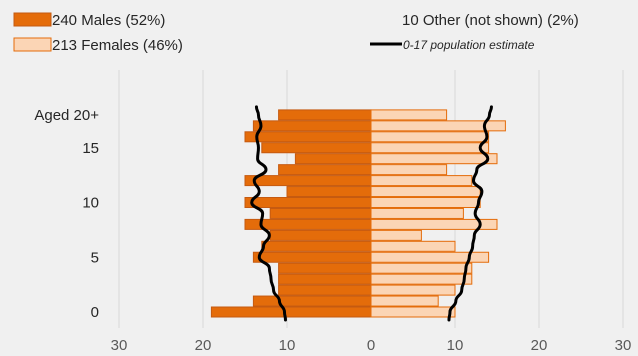 This screenshot has width=638, height=356. Describe the element at coordinates (409, 115) in the screenshot. I see `bar-female-Aged-20+` at that location.